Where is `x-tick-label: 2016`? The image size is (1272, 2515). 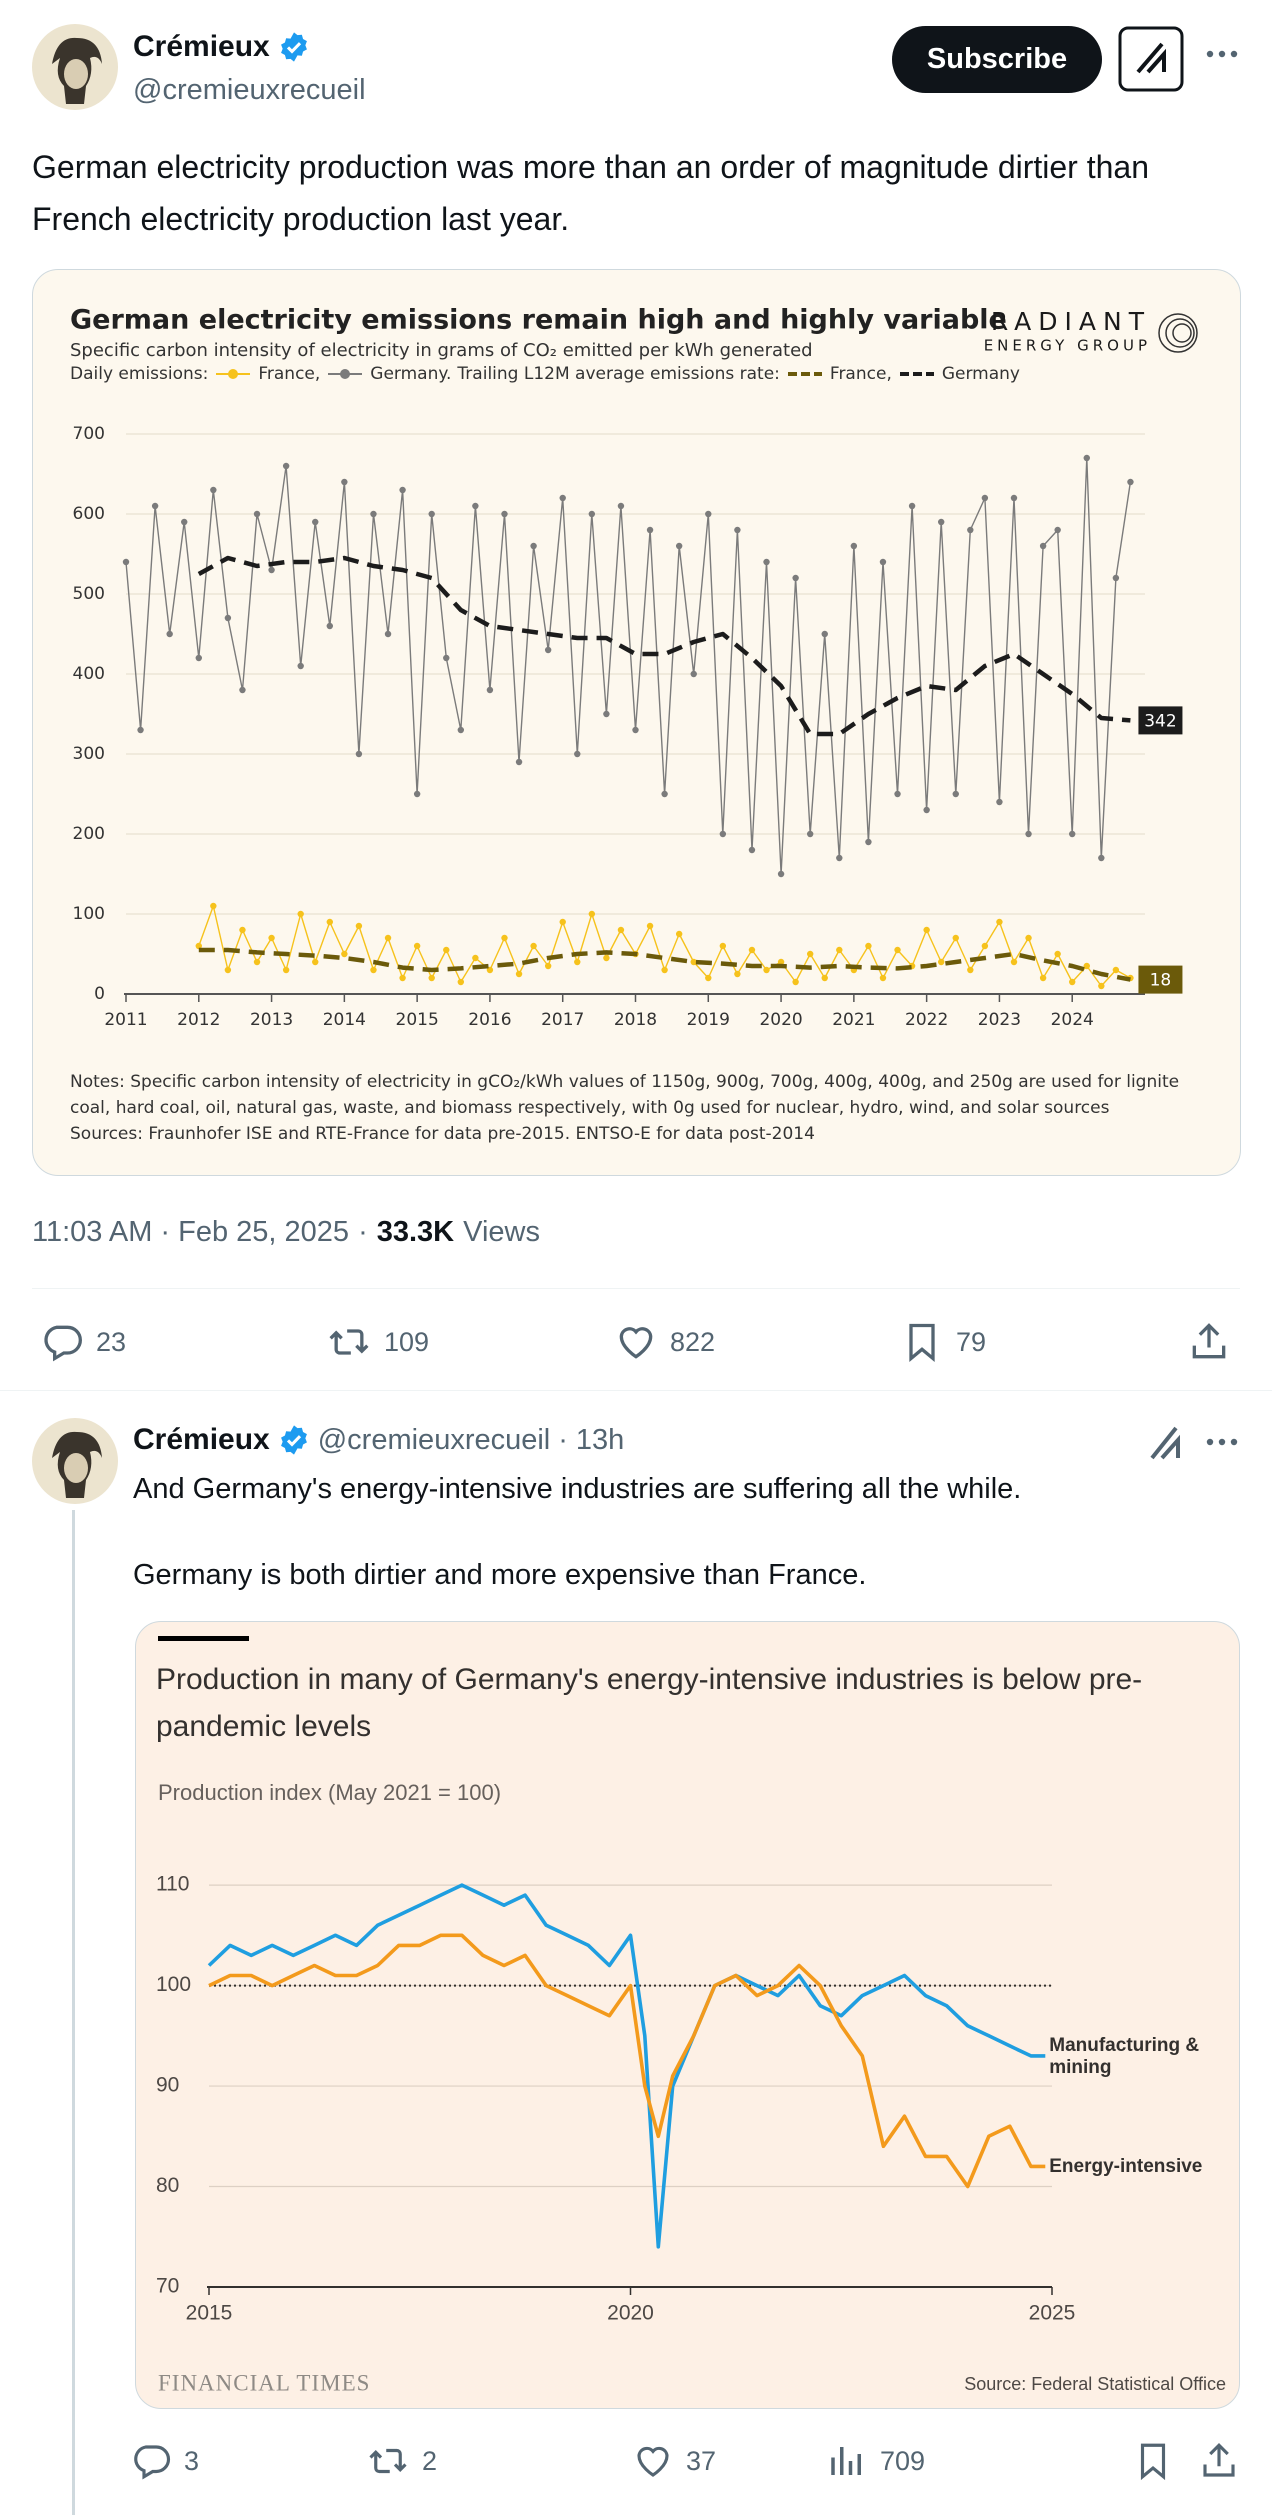 x-tick-label: 2016 is located at coordinates (489, 1020).